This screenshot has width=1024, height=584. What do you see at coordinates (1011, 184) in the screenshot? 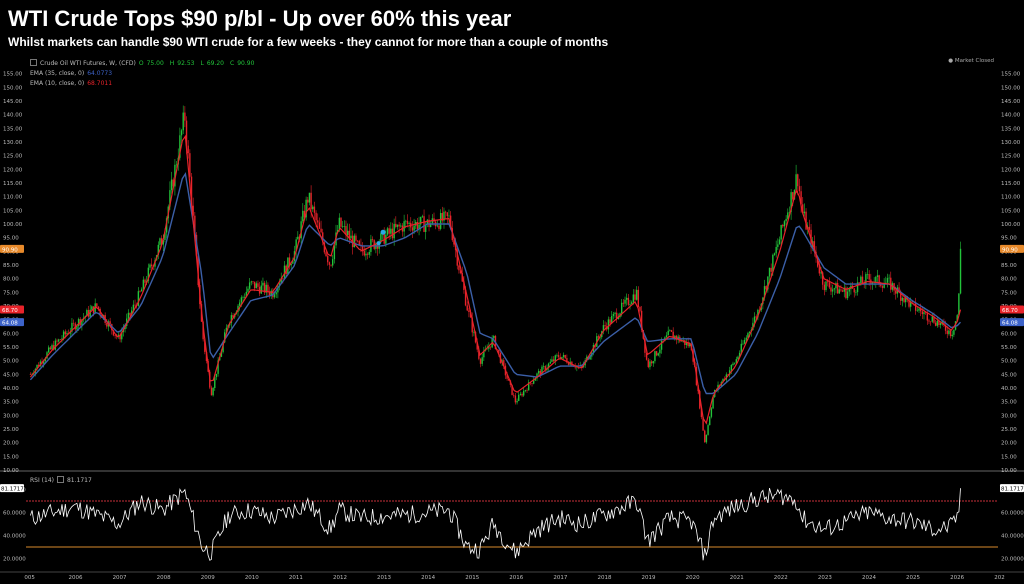
I see `y-tick-right: 115.00` at bounding box center [1011, 184].